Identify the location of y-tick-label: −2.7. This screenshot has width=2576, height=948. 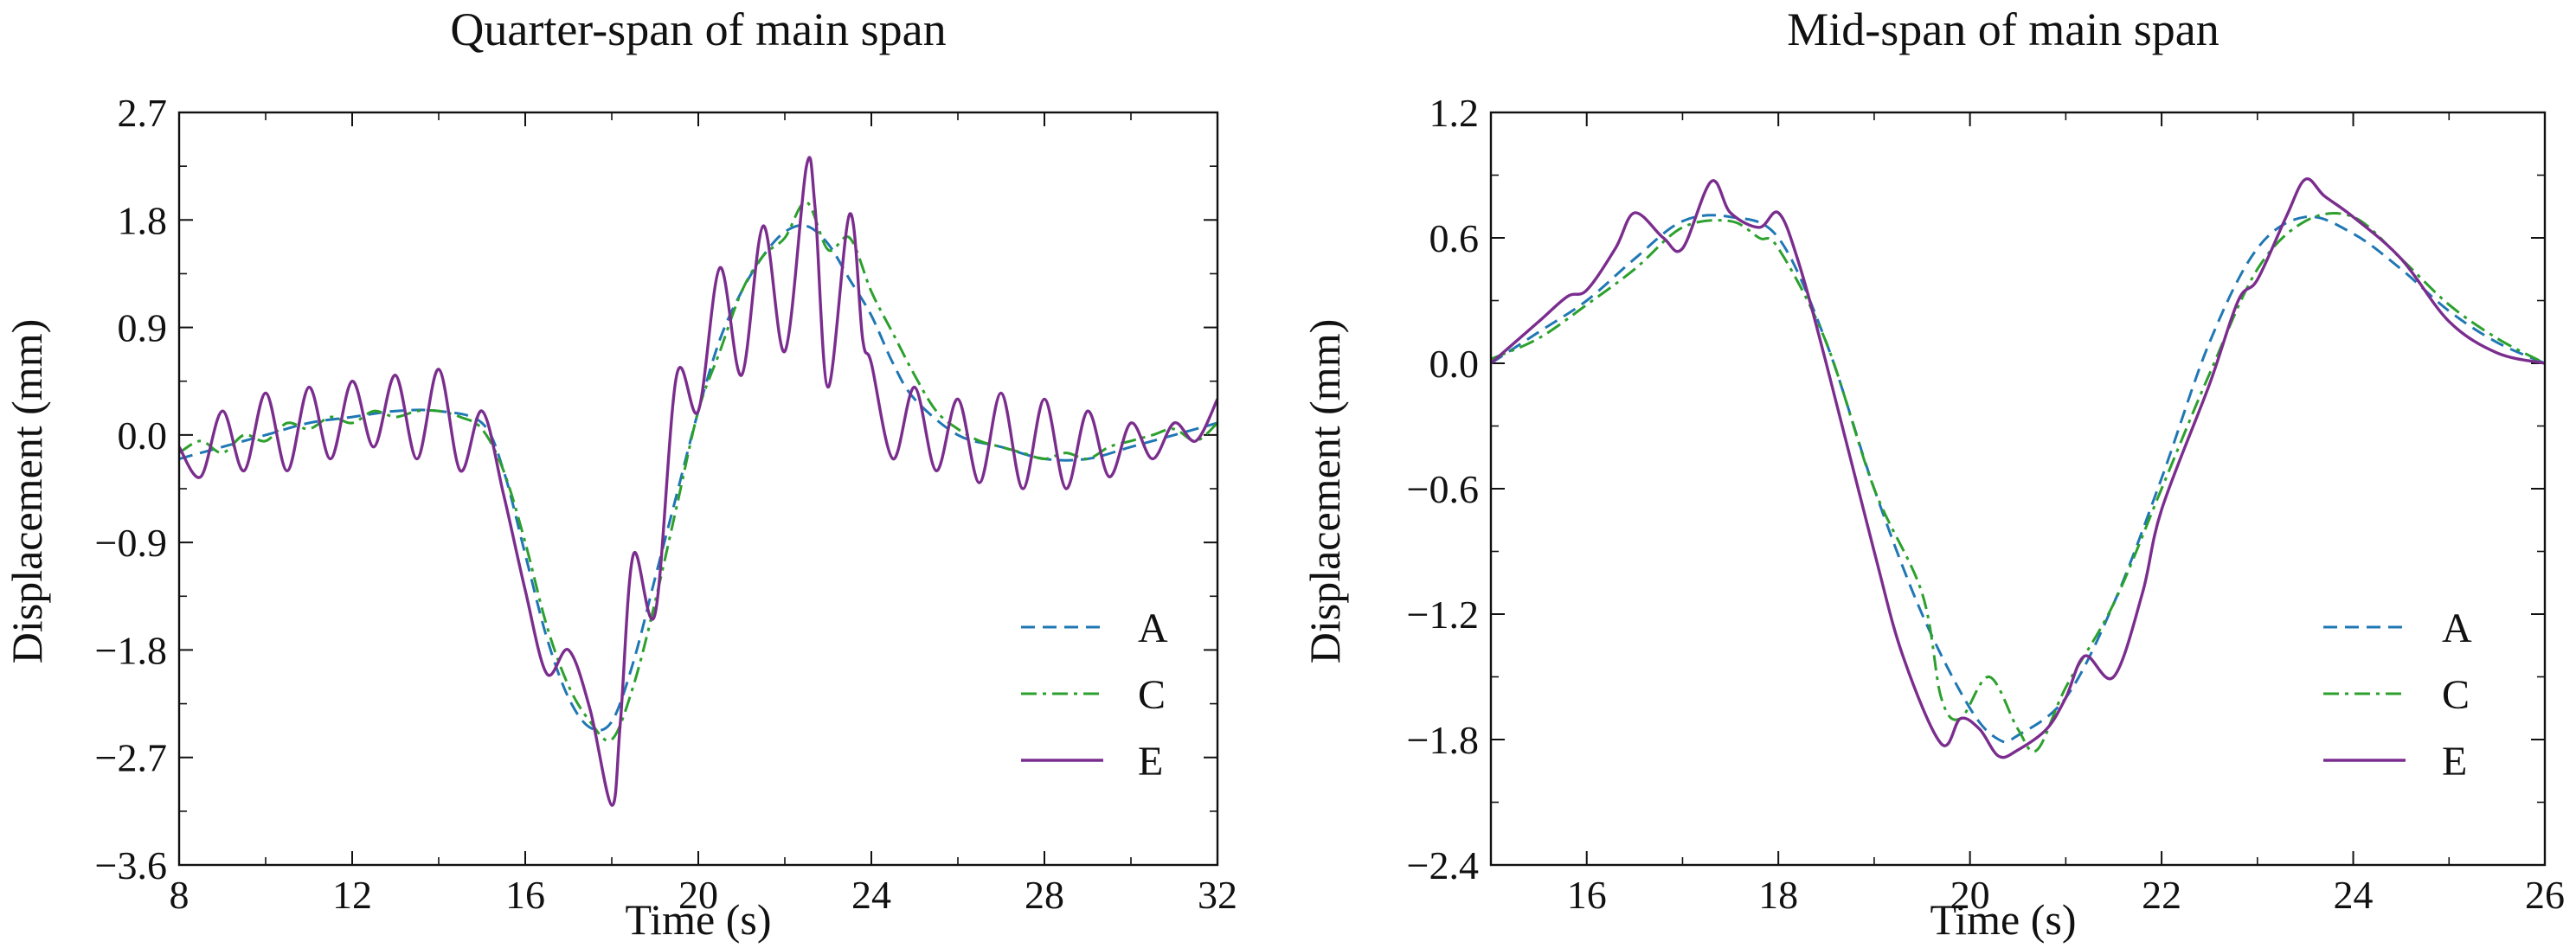
(131, 758).